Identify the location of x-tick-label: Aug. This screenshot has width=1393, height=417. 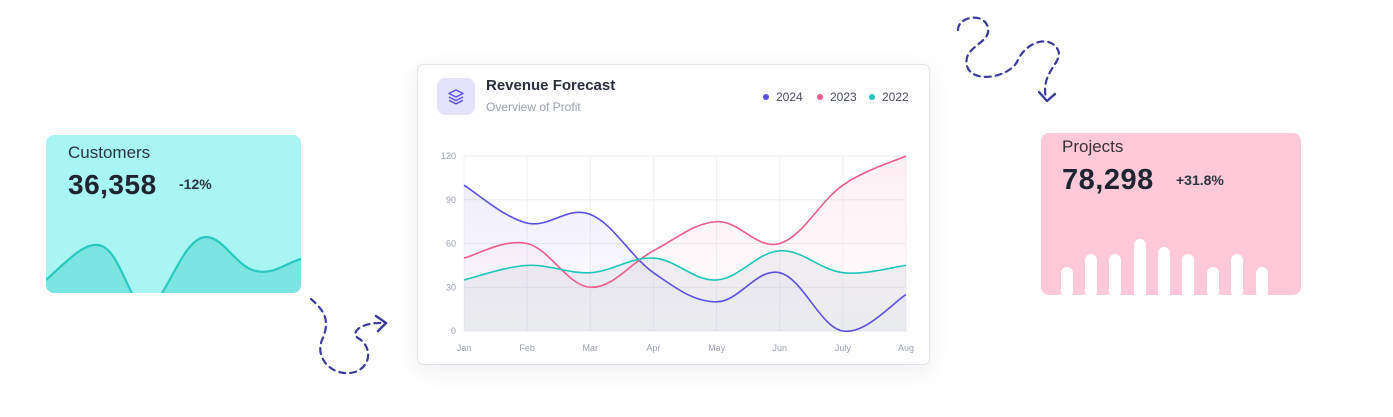
(906, 348).